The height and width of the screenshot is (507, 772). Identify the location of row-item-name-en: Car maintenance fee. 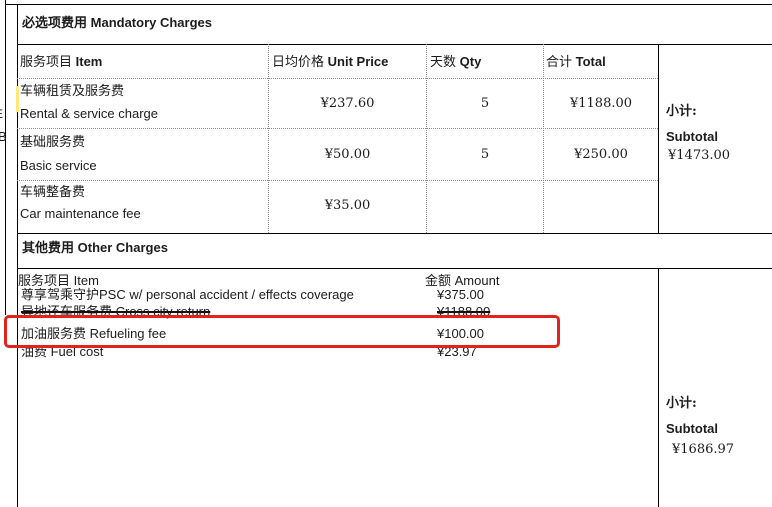
(80, 213).